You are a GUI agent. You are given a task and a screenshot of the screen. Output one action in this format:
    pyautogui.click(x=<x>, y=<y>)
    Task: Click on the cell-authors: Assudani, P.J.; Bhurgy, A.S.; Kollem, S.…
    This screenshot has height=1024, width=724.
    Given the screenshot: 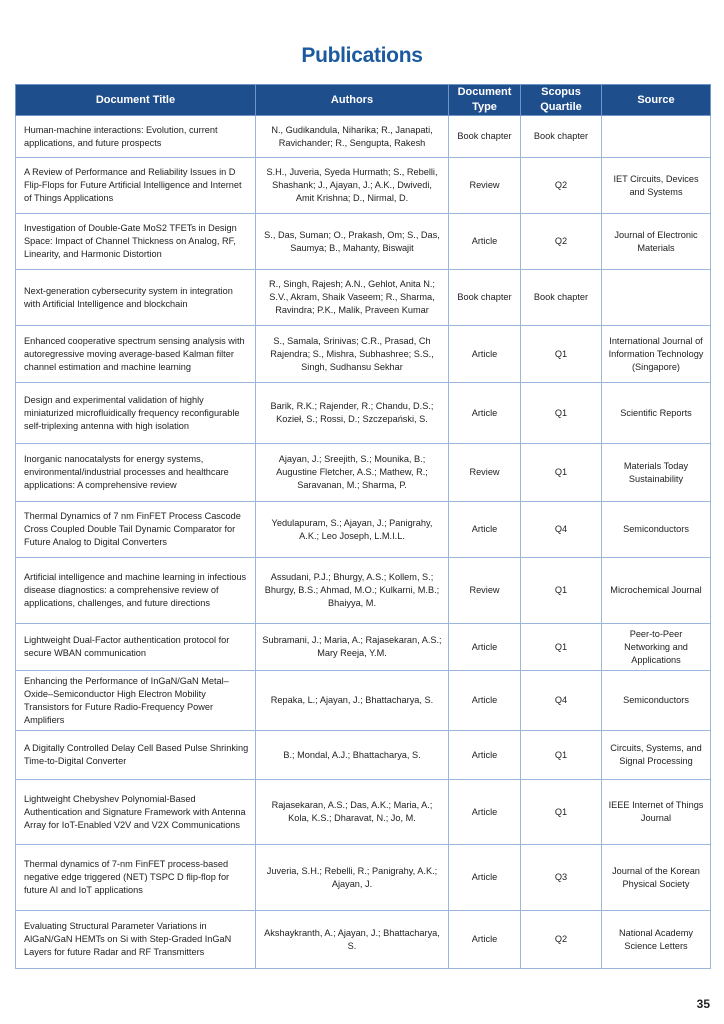 What is the action you would take?
    pyautogui.click(x=352, y=590)
    